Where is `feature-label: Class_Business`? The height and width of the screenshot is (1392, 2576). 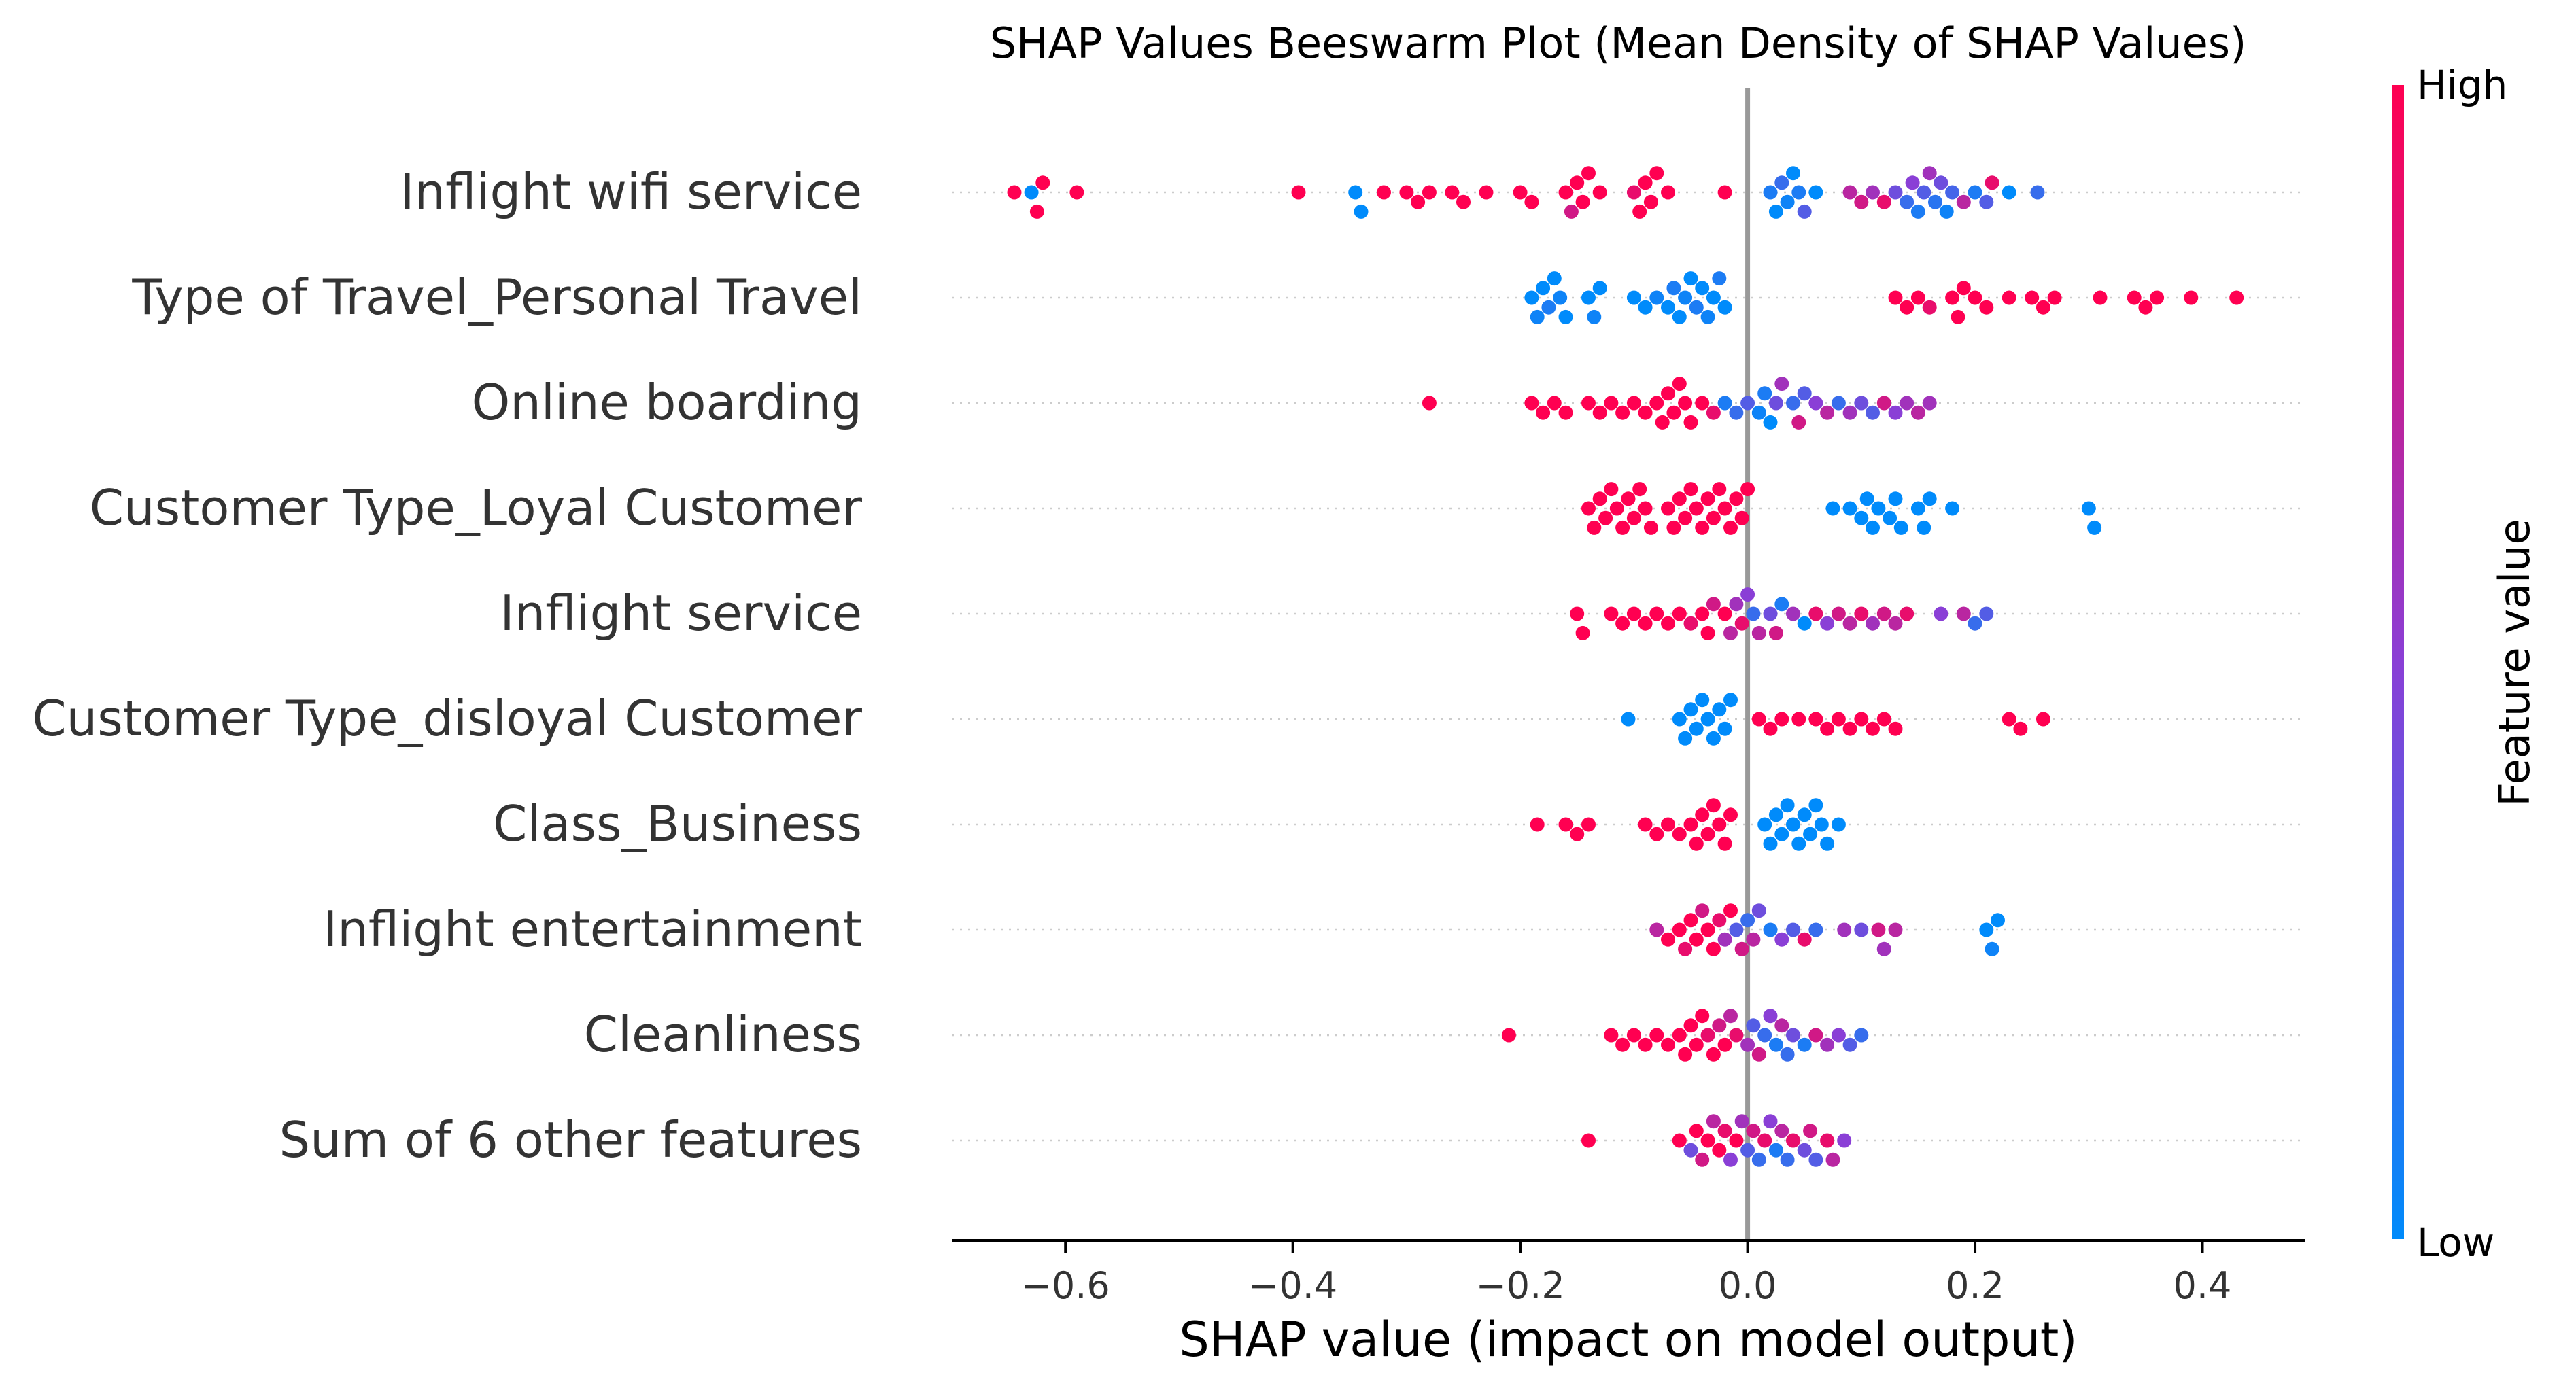
feature-label: Class_Business is located at coordinates (677, 823).